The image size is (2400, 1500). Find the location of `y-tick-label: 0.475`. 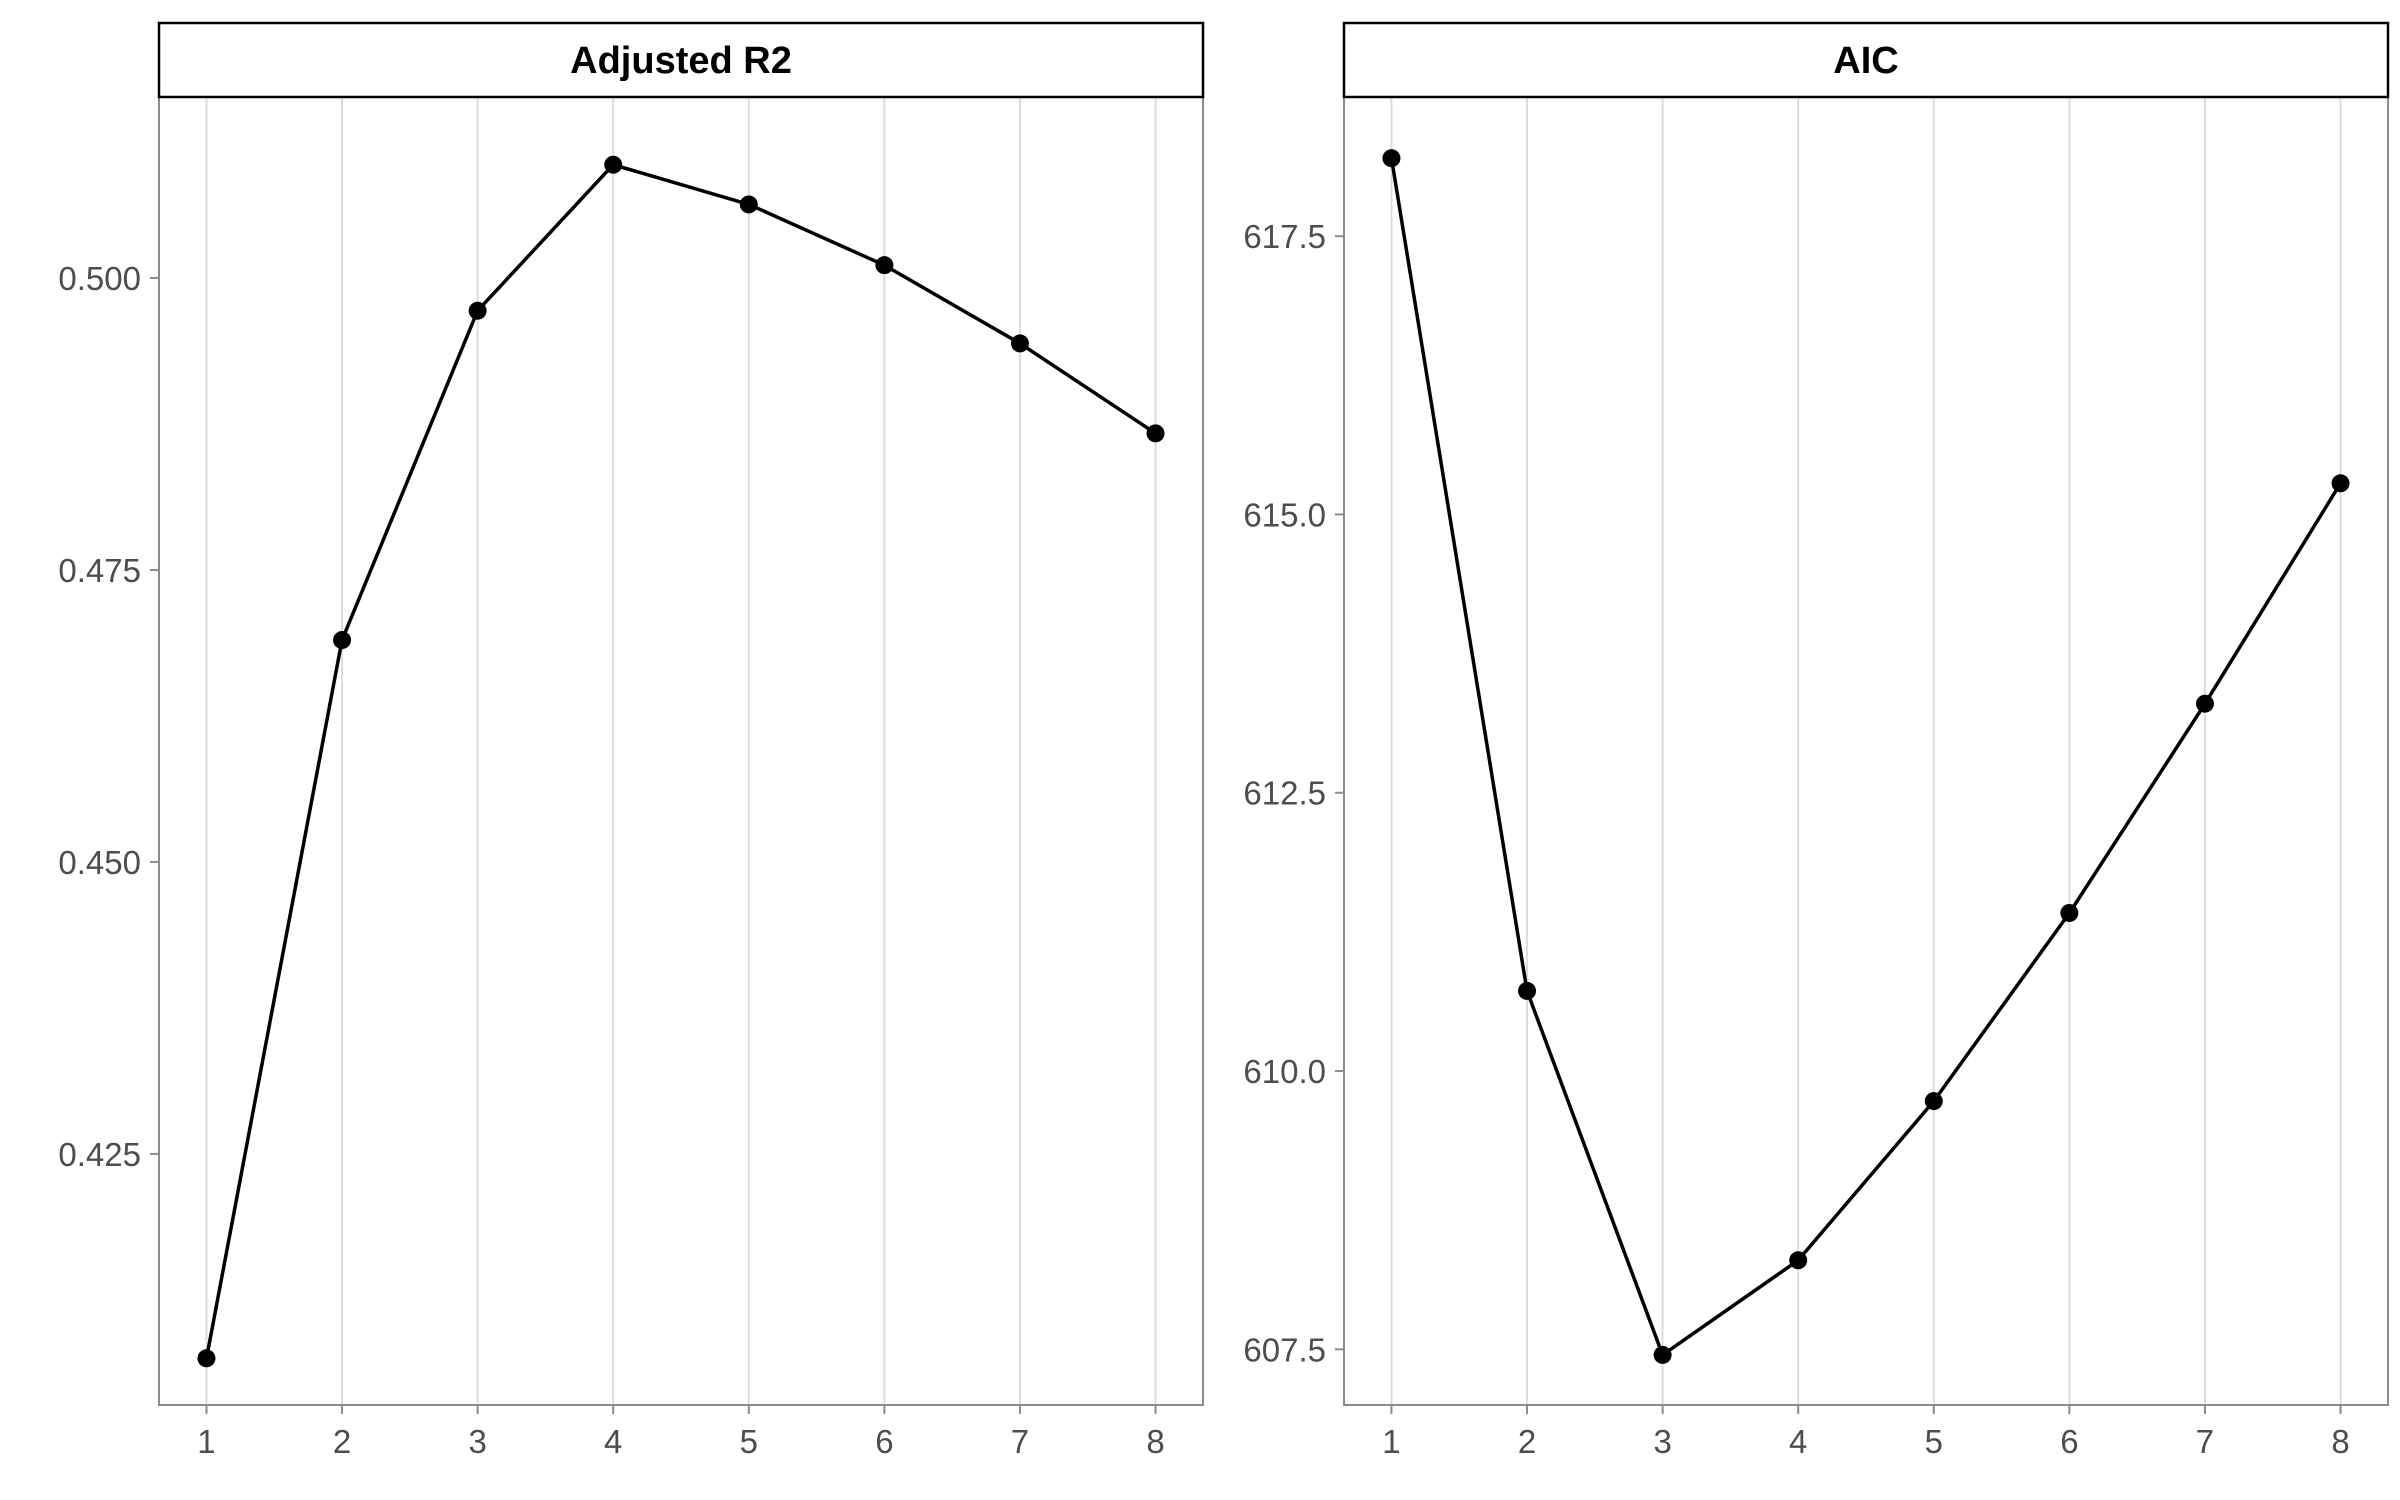

y-tick-label: 0.475 is located at coordinates (99, 570).